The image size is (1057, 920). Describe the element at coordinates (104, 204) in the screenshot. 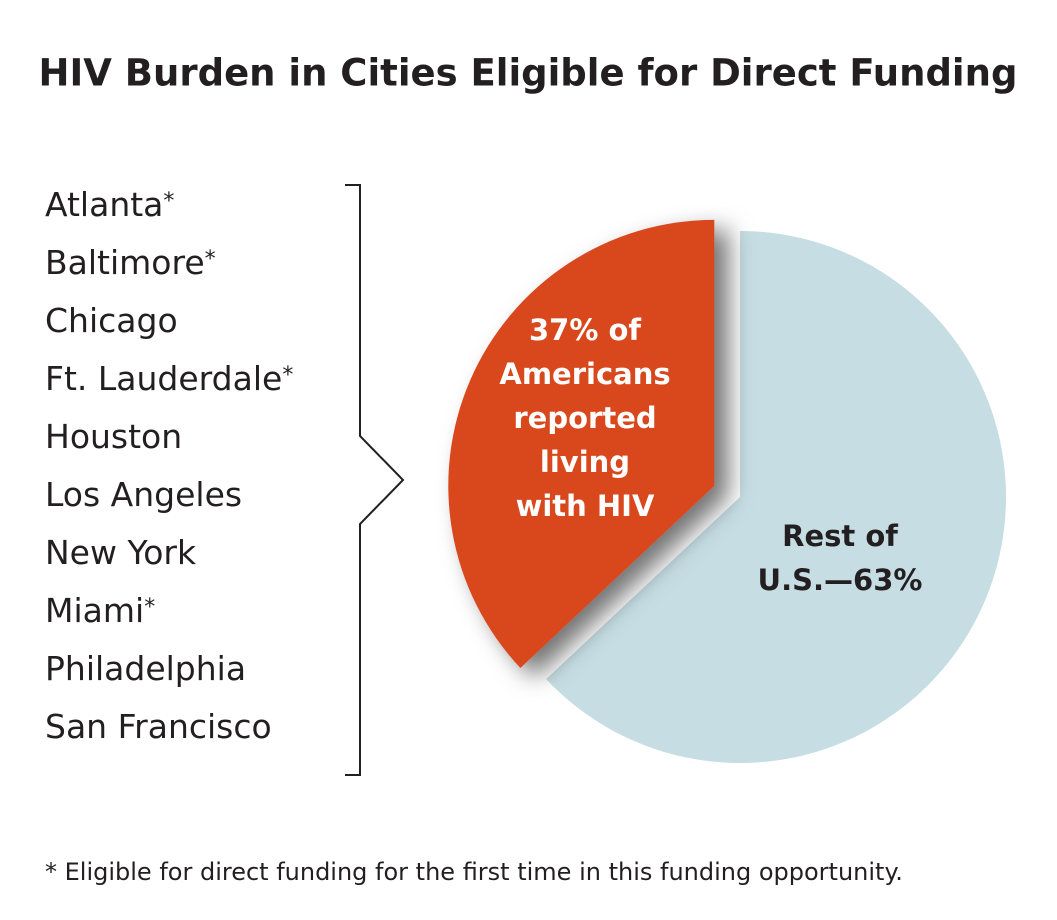

I see `city-name: Atlanta` at that location.